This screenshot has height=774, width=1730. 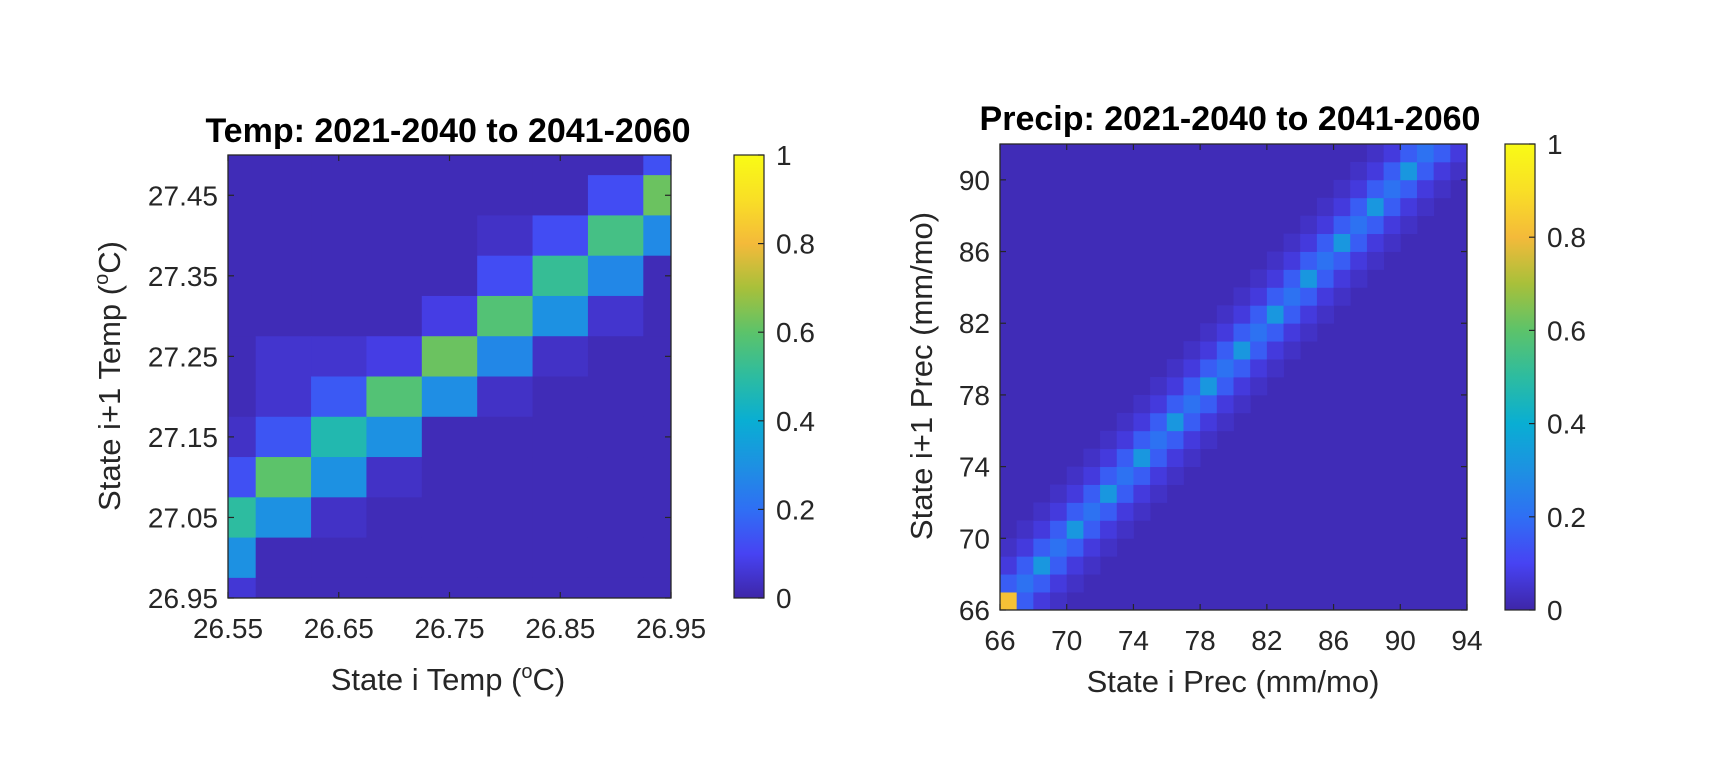 I want to click on temp-colorbar-gradient, so click(x=749, y=376).